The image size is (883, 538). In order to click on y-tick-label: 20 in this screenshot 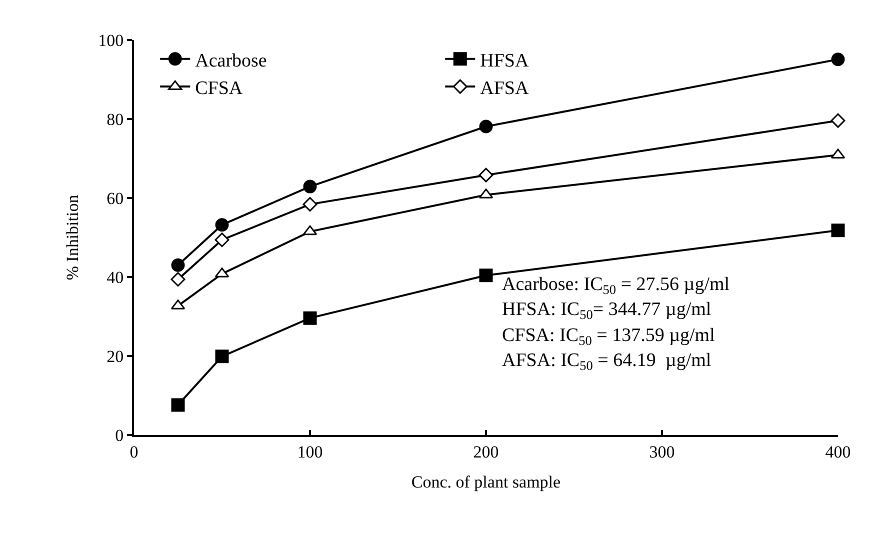, I will do `click(115, 356)`.